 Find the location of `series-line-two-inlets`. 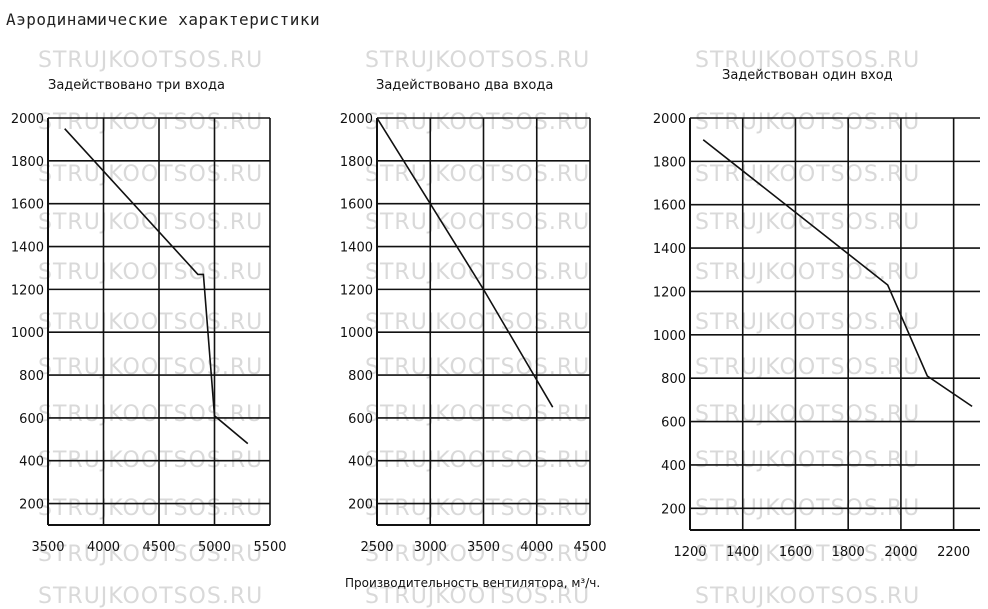

series-line-two-inlets is located at coordinates (465, 262).